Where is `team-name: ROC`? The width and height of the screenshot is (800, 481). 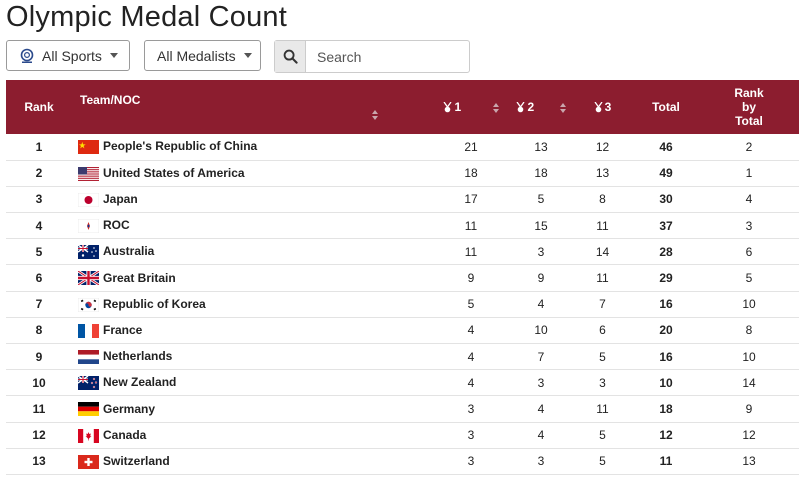
team-name: ROC is located at coordinates (116, 225).